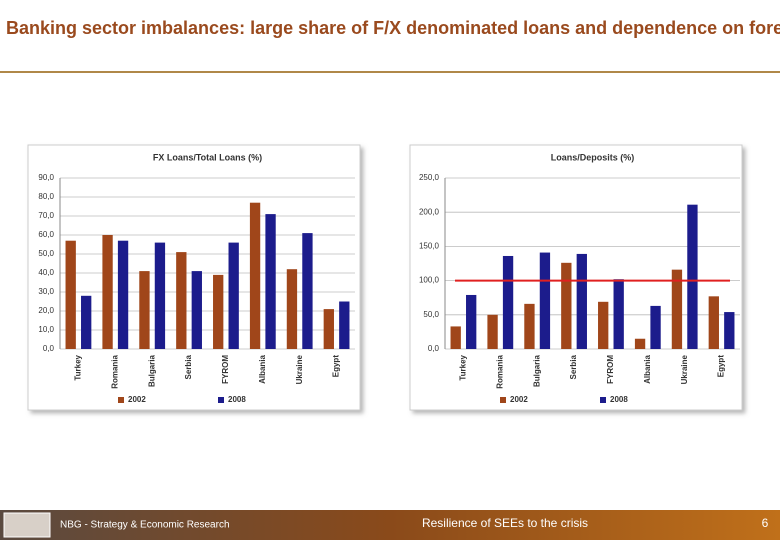  What do you see at coordinates (390, 525) in the screenshot?
I see `footer-band` at bounding box center [390, 525].